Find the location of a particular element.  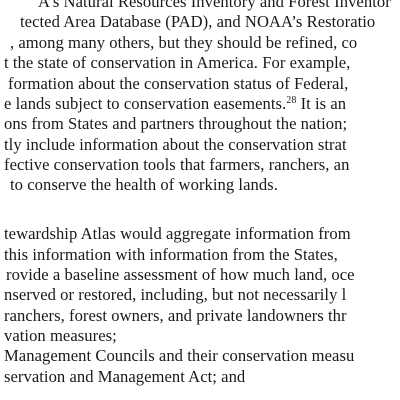

text-line-part: It is an is located at coordinates (321, 103).